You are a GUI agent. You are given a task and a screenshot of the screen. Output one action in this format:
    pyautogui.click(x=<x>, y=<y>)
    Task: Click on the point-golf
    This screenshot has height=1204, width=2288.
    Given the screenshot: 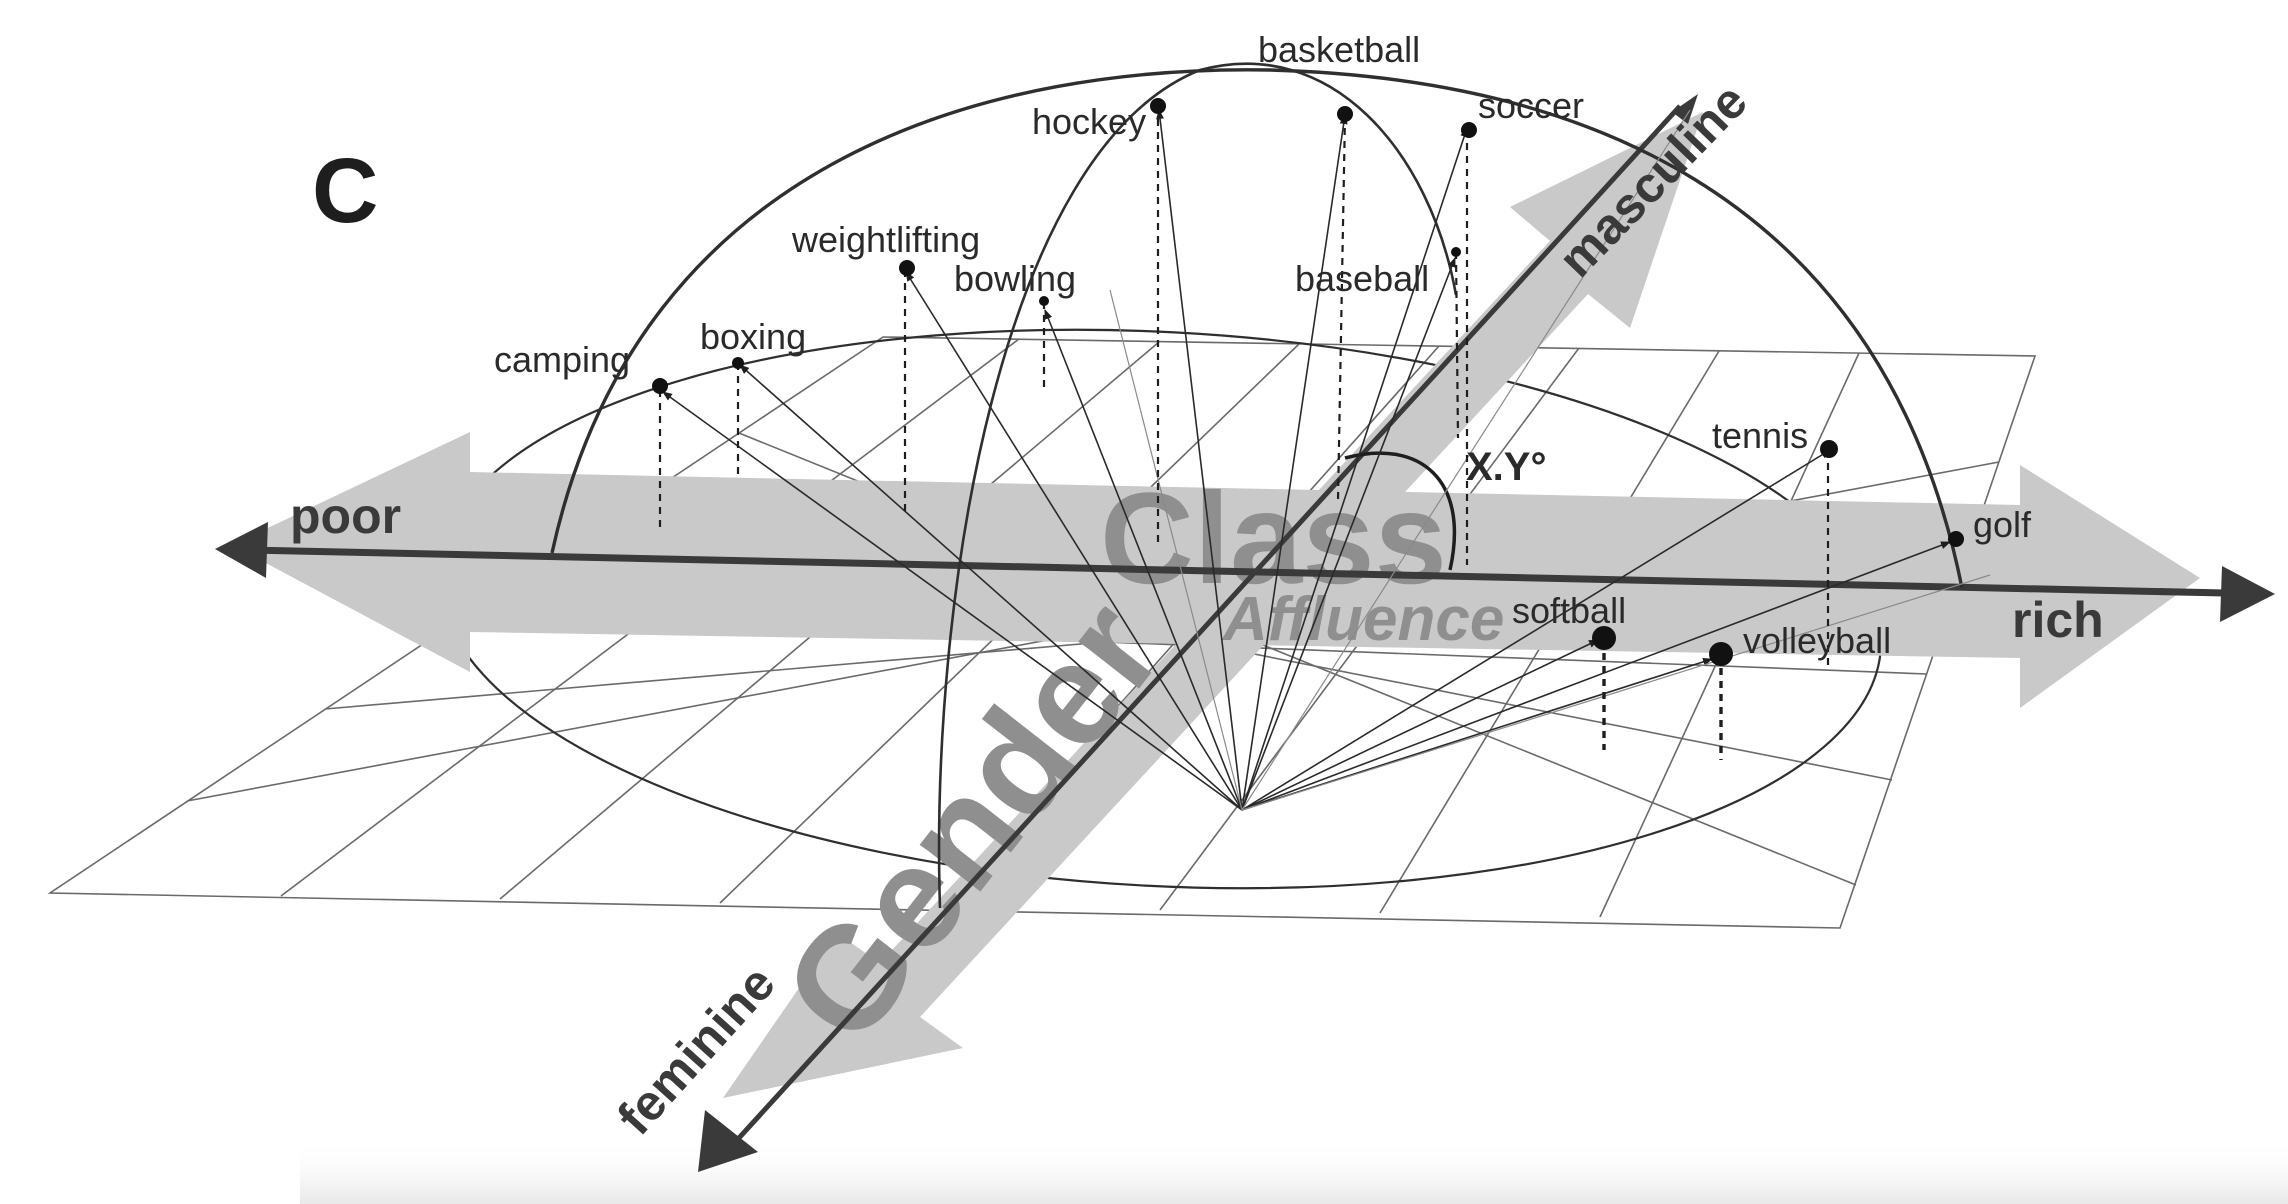 What is the action you would take?
    pyautogui.click(x=1956, y=539)
    